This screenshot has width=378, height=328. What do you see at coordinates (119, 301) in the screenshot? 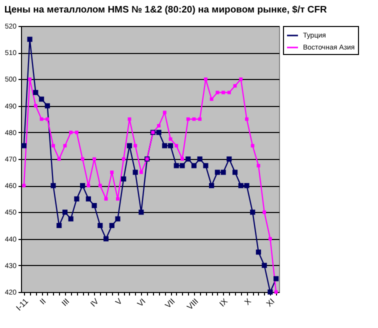
I see `x-tick-label: V` at bounding box center [119, 301].